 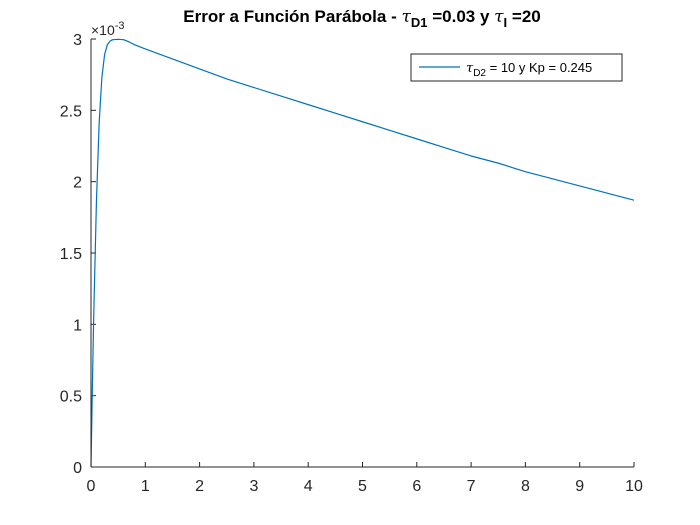 I want to click on y-exponent-label: ×10⁻³, so click(x=108, y=29).